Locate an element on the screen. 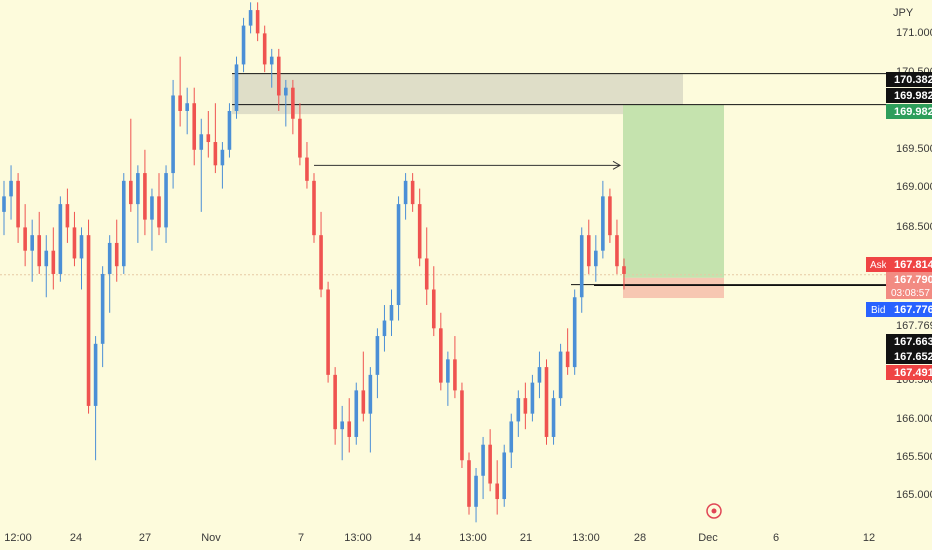 The image size is (932, 550). event-marker is located at coordinates (714, 511).